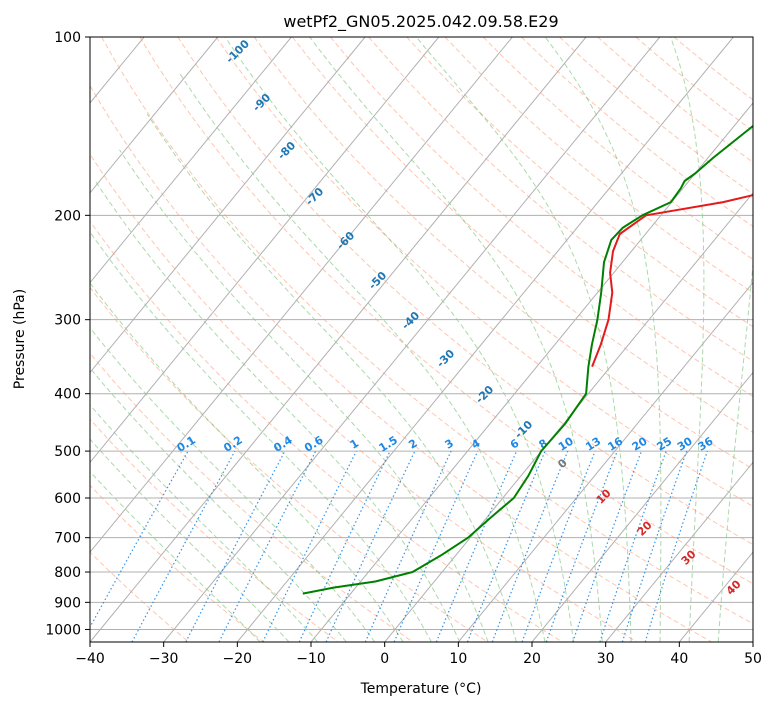 Image resolution: width=775 pixels, height=708 pixels. I want to click on x-tick-label: 10, so click(458, 659).